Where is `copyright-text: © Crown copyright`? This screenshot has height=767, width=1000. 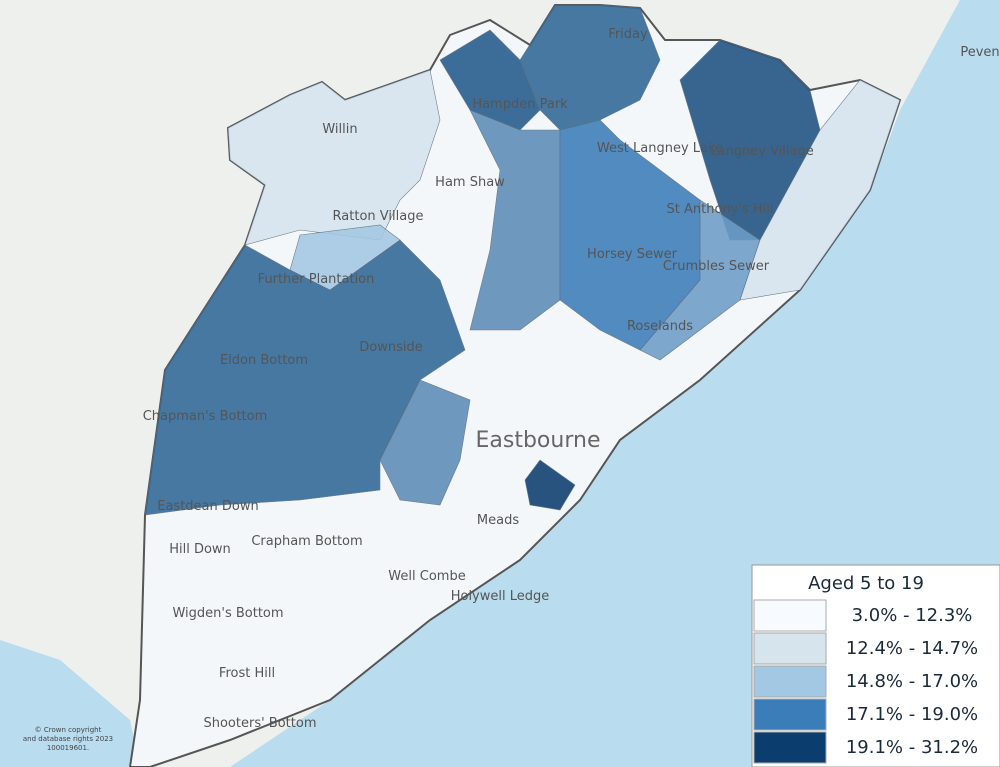
copyright-text: © Crown copyright is located at coordinates (68, 730).